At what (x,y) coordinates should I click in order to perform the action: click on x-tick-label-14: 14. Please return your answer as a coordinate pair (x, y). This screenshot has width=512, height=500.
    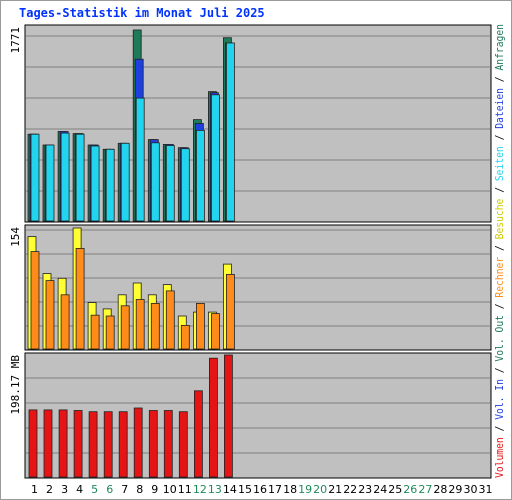
    Looking at the image, I should click on (230, 489).